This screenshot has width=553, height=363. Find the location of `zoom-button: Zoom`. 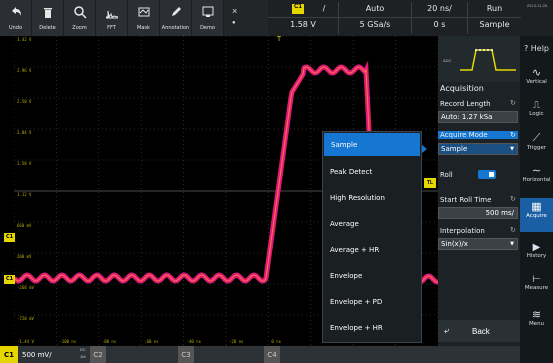

zoom-button: Zoom is located at coordinates (80, 18).